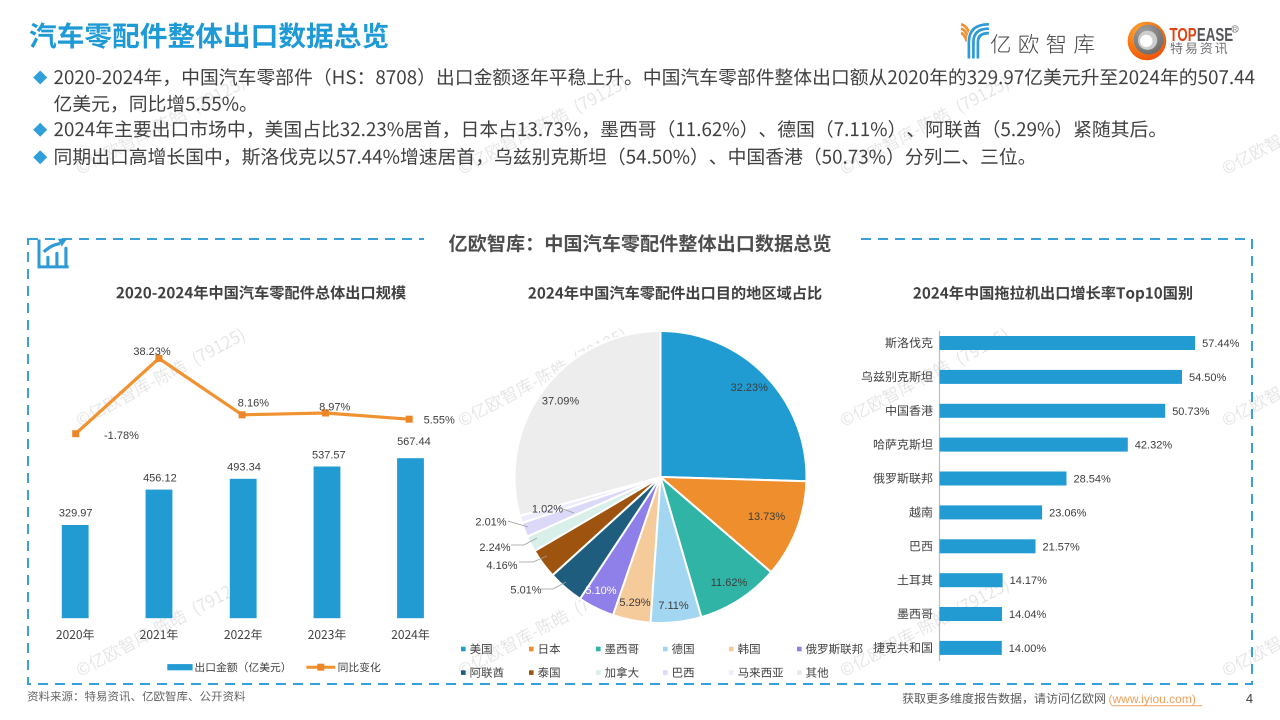 The height and width of the screenshot is (720, 1280). I want to click on svg-text: 21.57%, so click(1062, 547).